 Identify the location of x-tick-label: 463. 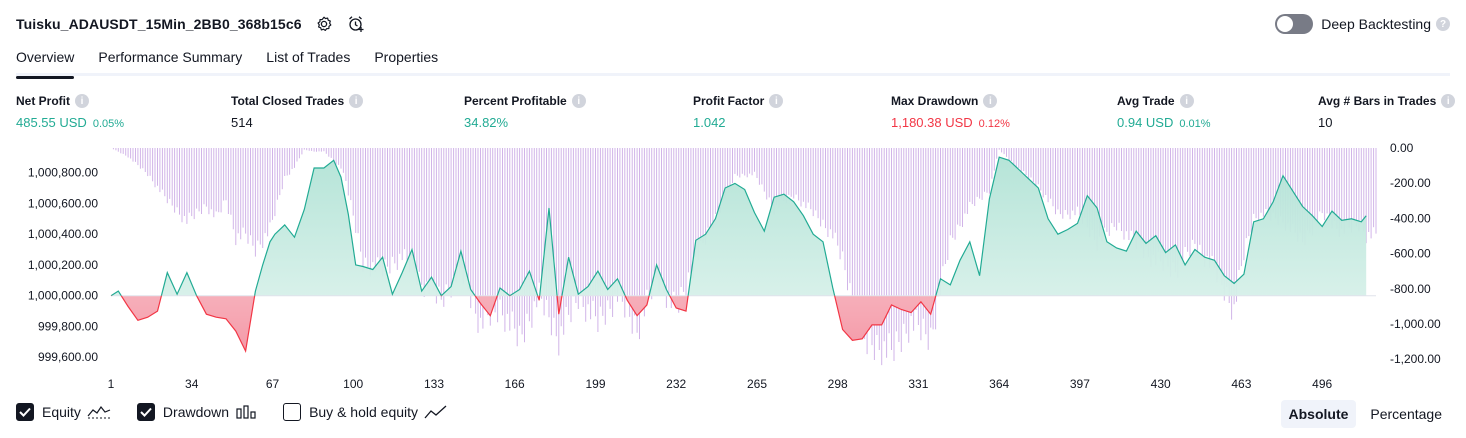
(1241, 384).